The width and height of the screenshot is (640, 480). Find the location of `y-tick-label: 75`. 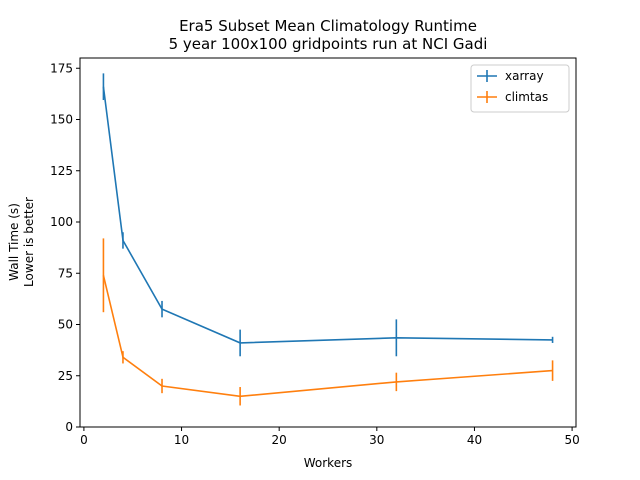

y-tick-label: 75 is located at coordinates (65, 273).